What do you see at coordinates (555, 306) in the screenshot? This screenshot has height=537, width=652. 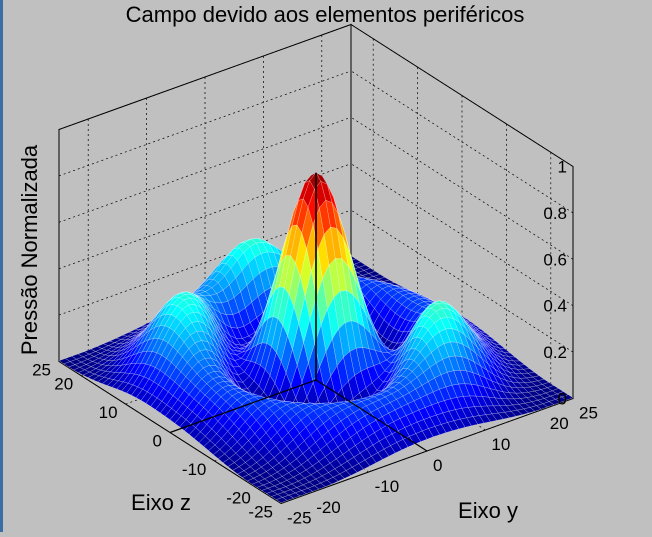 I see `z-tick-label: 0.4` at bounding box center [555, 306].